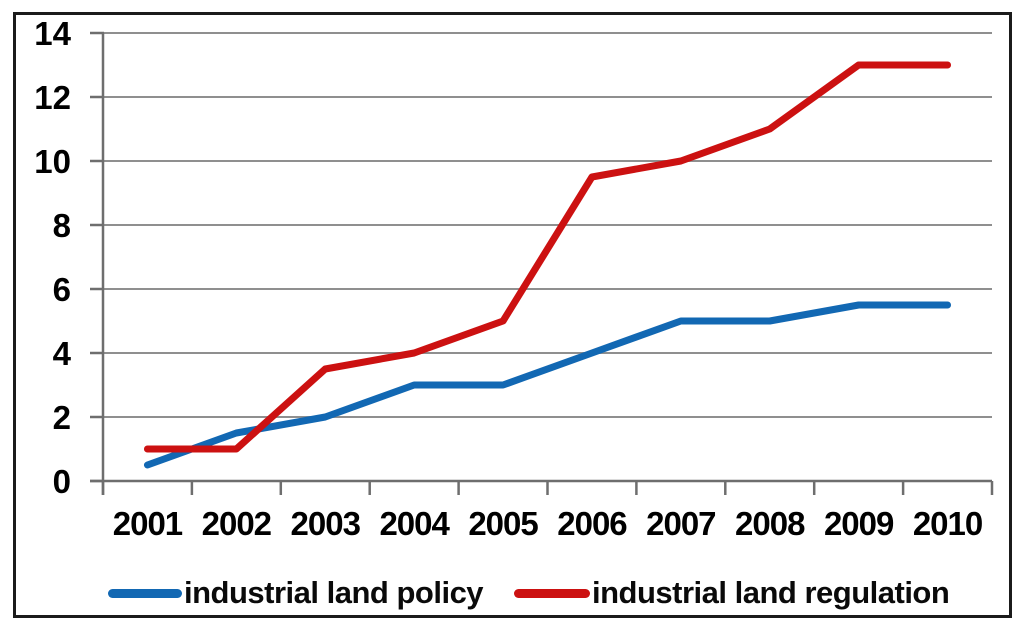 The image size is (1024, 637). What do you see at coordinates (62, 225) in the screenshot?
I see `y-tick-label: 8` at bounding box center [62, 225].